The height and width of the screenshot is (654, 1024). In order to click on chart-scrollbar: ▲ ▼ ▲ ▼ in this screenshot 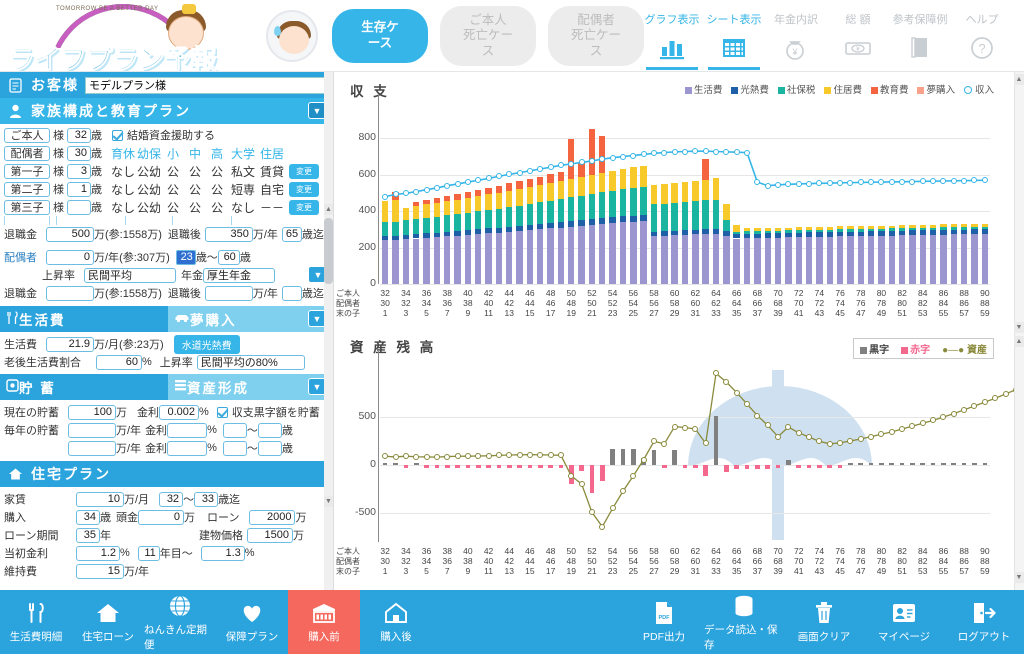, I will do `click(1019, 331)`.